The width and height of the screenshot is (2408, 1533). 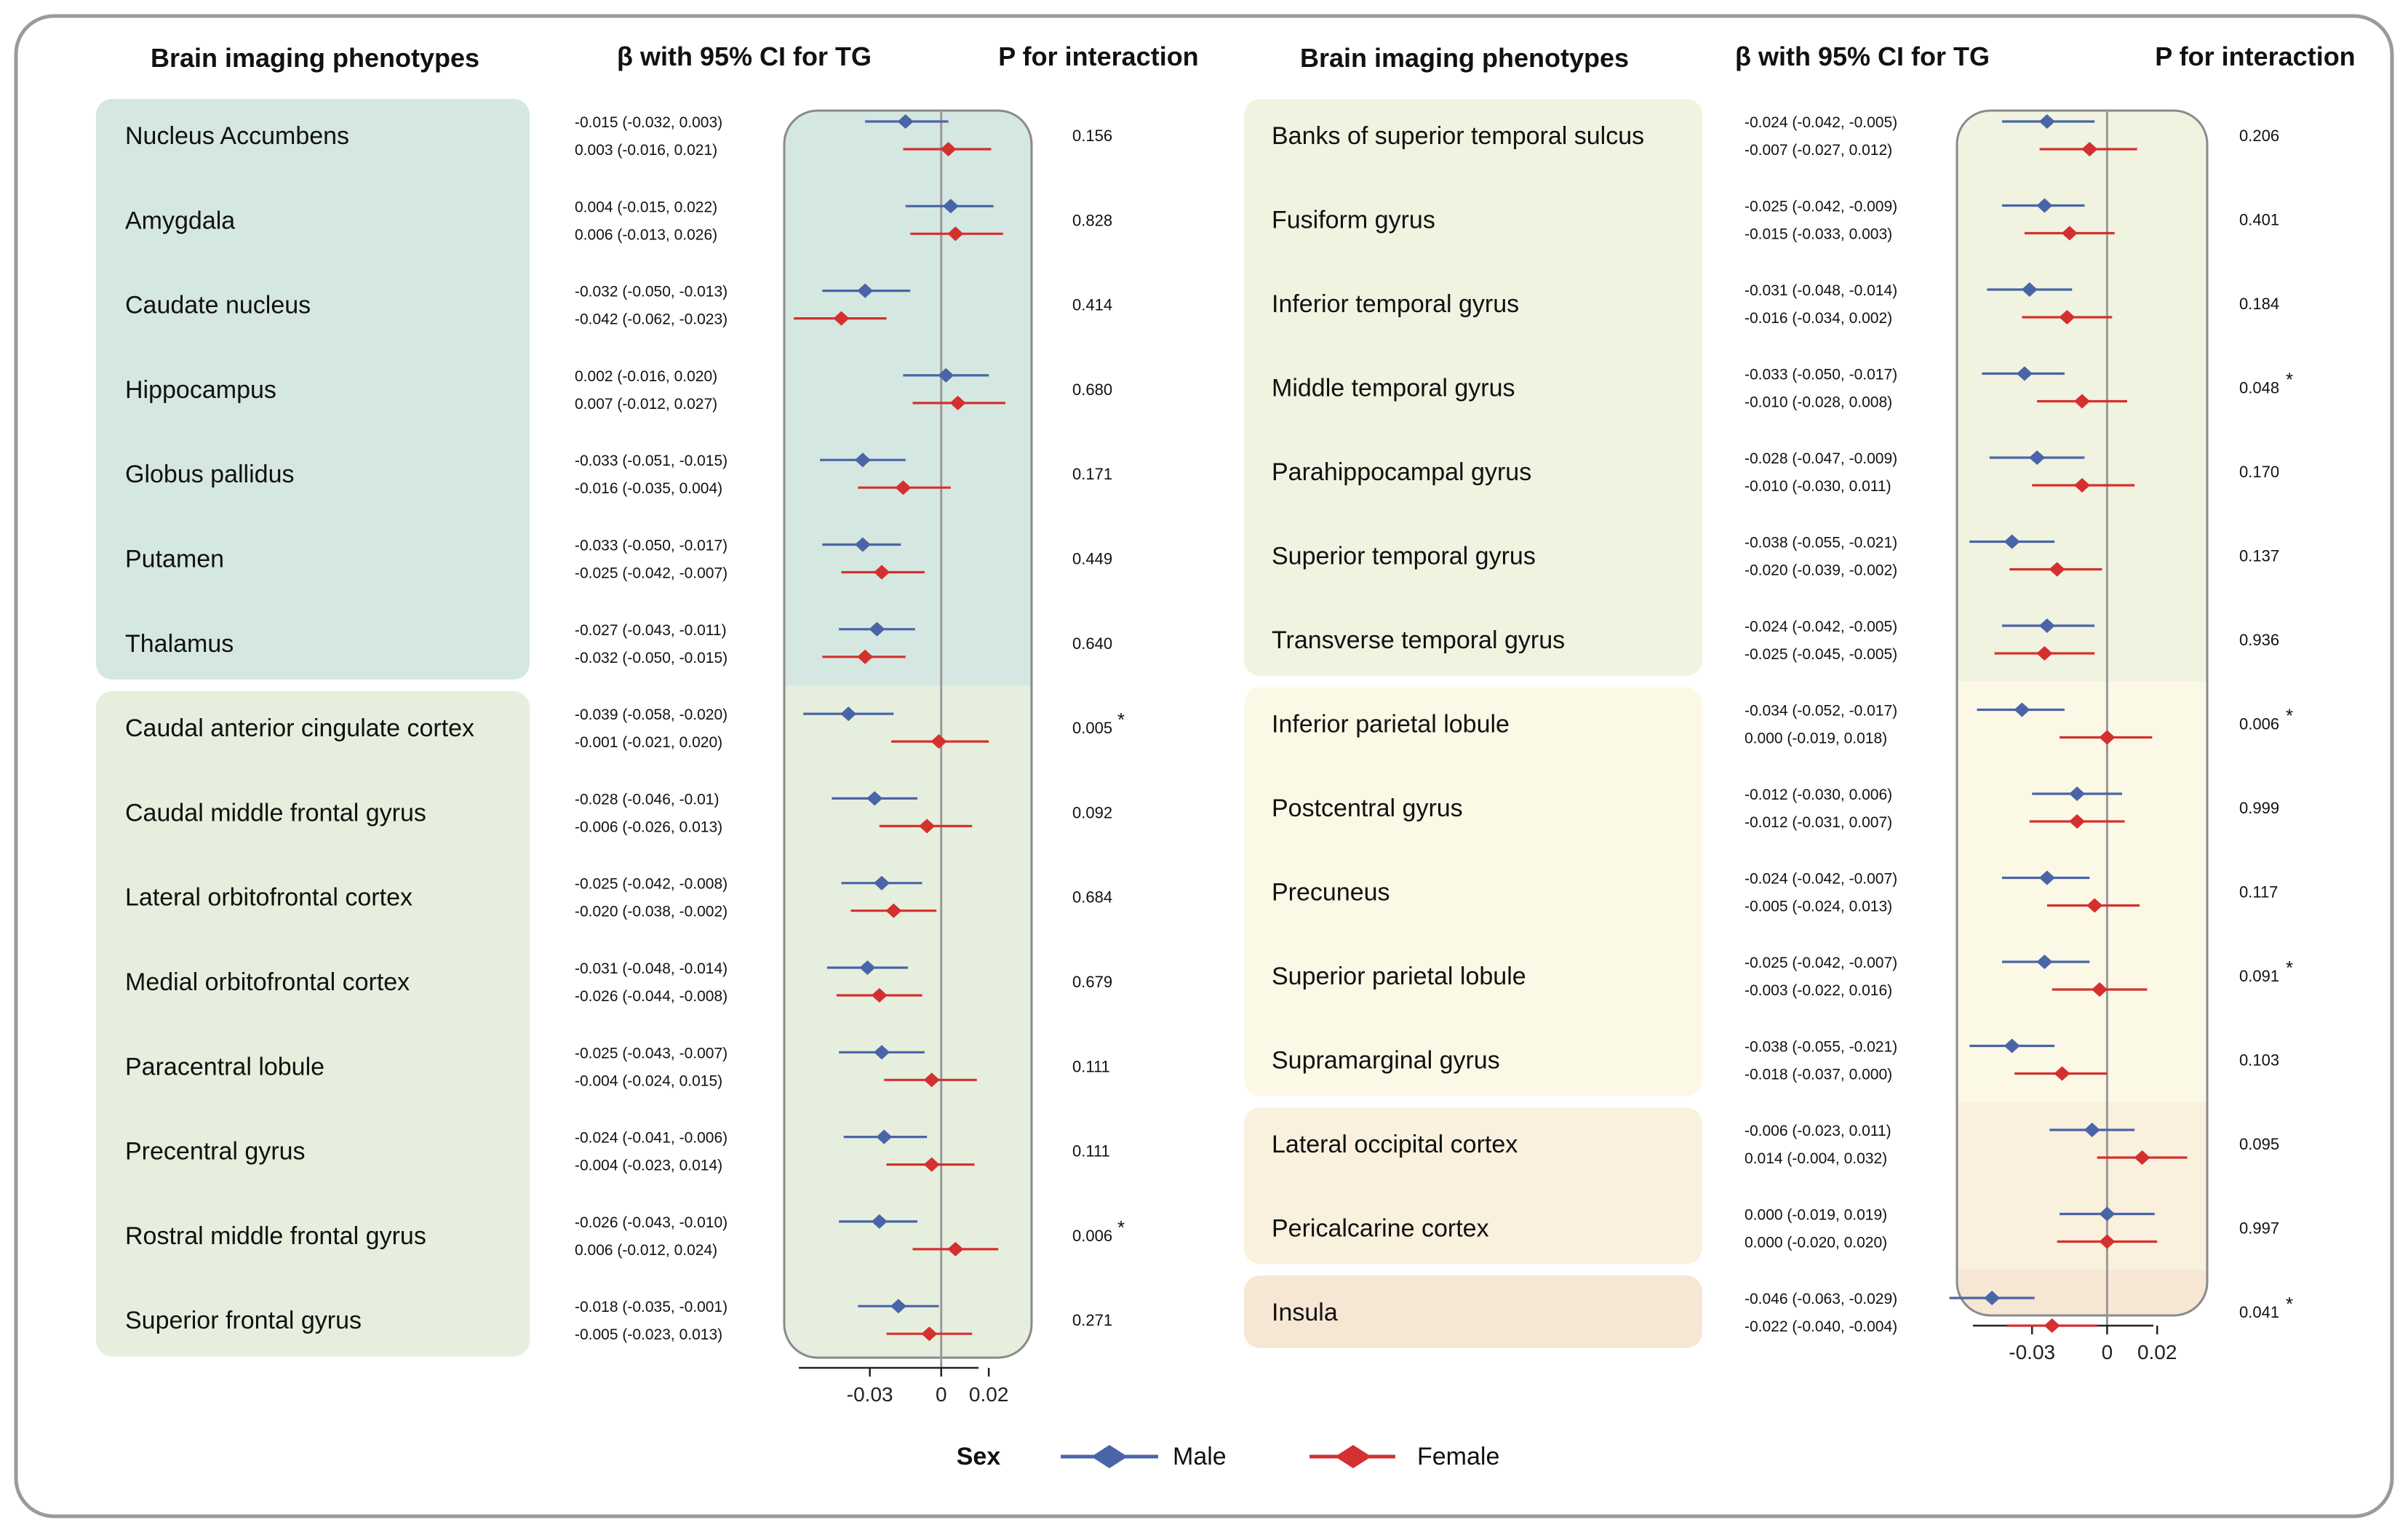 I want to click on x-tick-label: 0.02, so click(x=989, y=1395).